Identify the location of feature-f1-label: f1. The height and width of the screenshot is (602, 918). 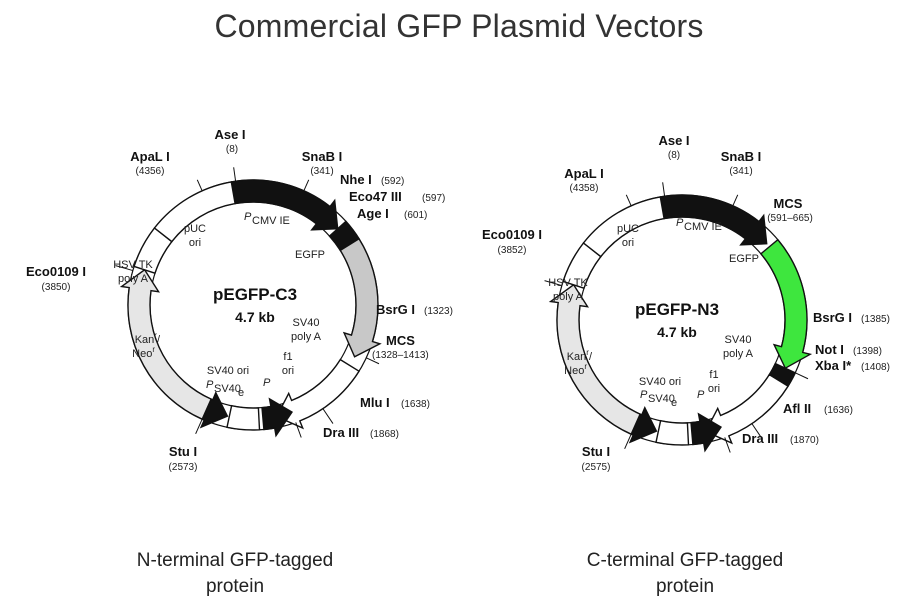
(287, 357).